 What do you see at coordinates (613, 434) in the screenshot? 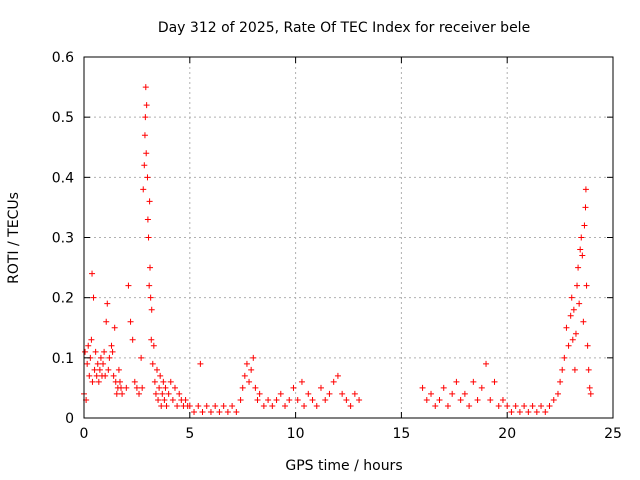
I see `x-tick-label: 25` at bounding box center [613, 434].